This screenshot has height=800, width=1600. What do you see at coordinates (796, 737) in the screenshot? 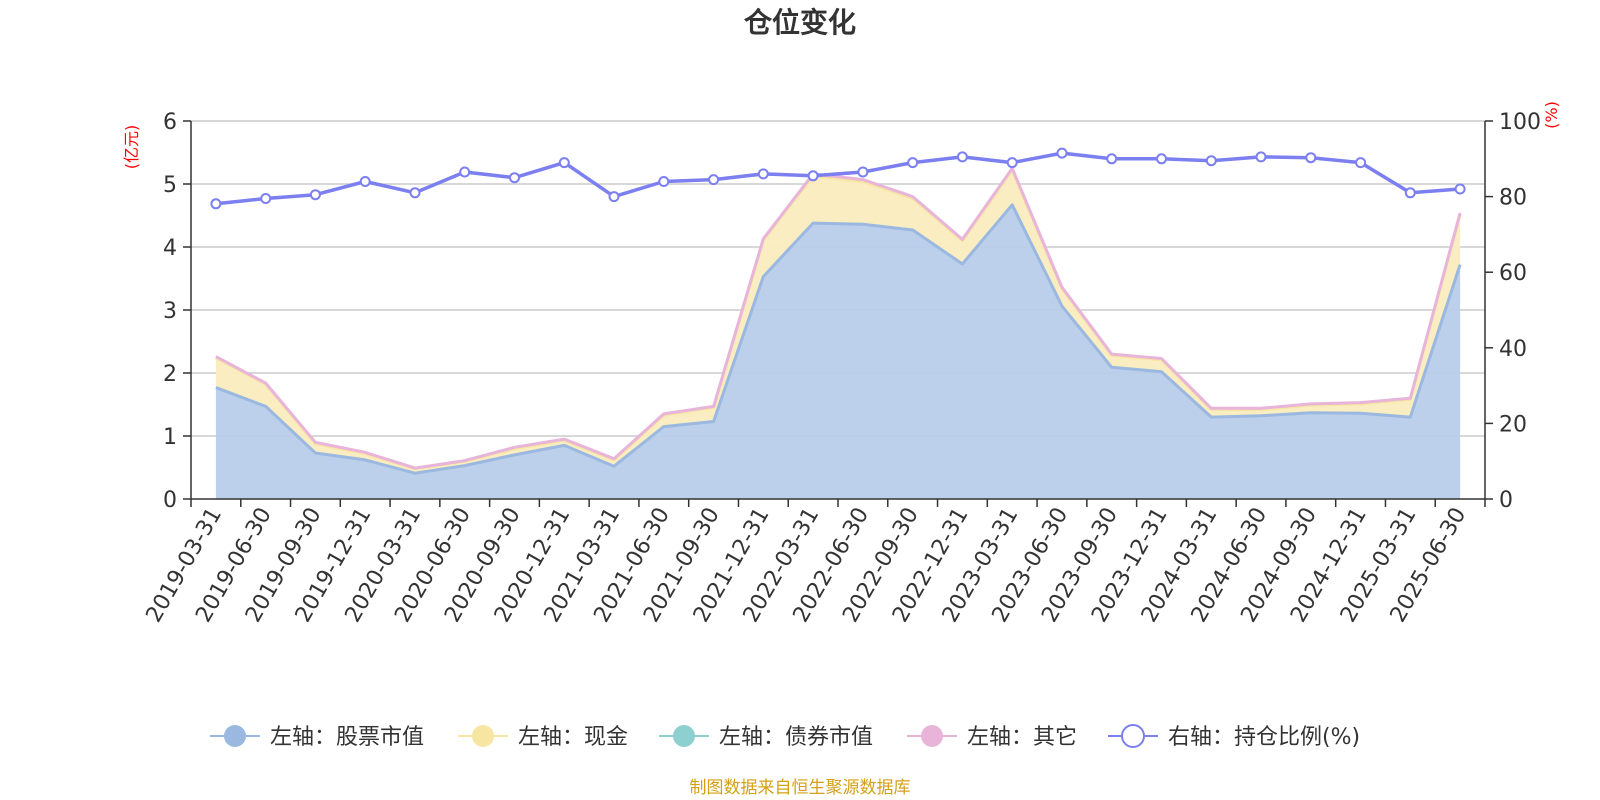
I see `legend-label: 左轴：债券市值` at bounding box center [796, 737].